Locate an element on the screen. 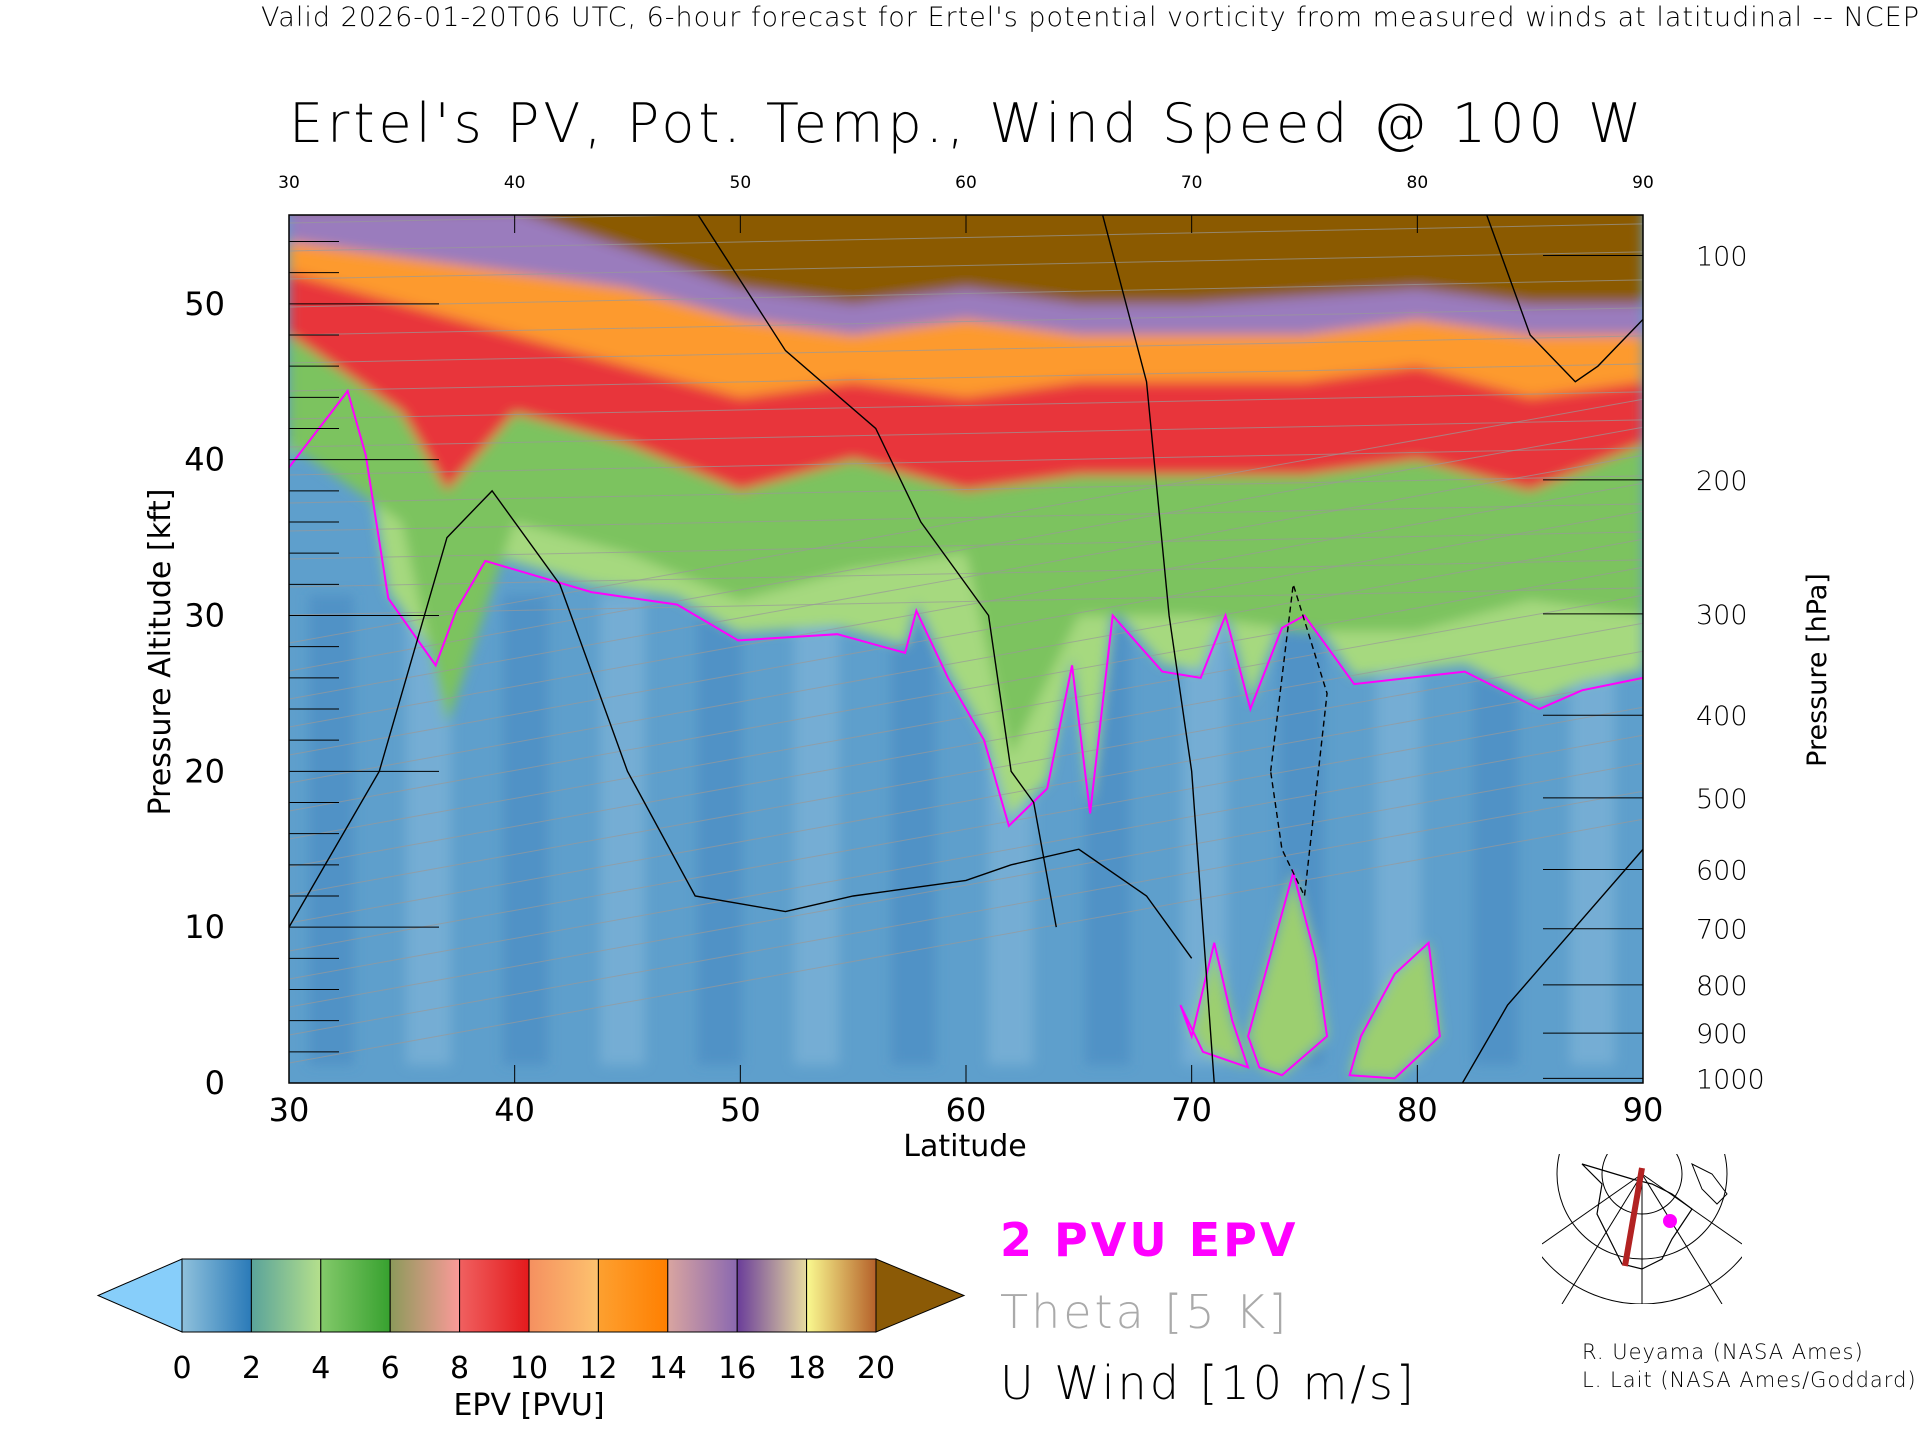 The width and height of the screenshot is (1920, 1440). credit-2: L. Lait (NASA Ames/Goddard) is located at coordinates (1749, 1380).